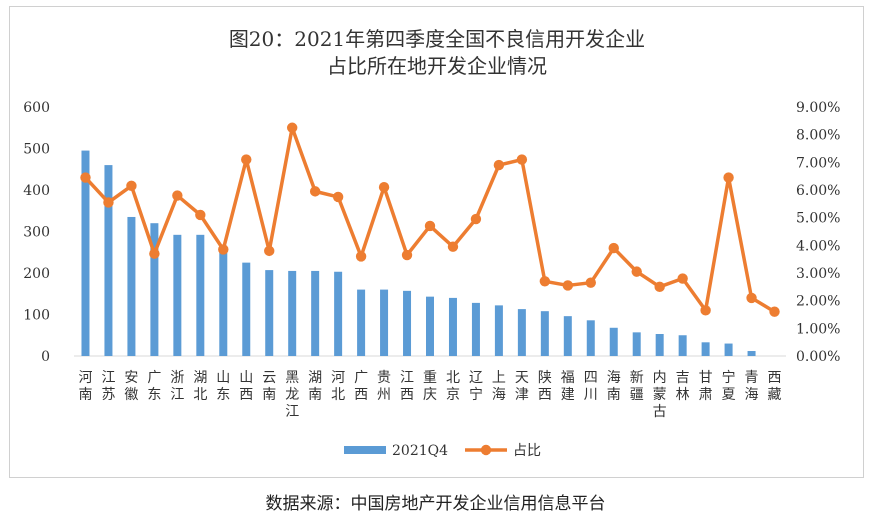 This screenshot has width=871, height=522. I want to click on category-label-char: 宁, so click(476, 394).